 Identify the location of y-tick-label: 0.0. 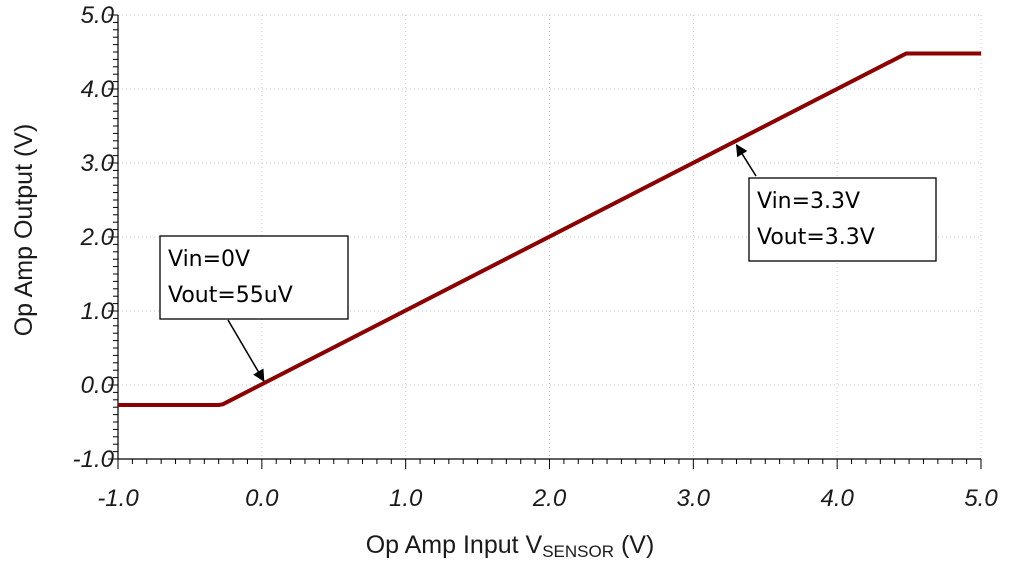
(98, 385).